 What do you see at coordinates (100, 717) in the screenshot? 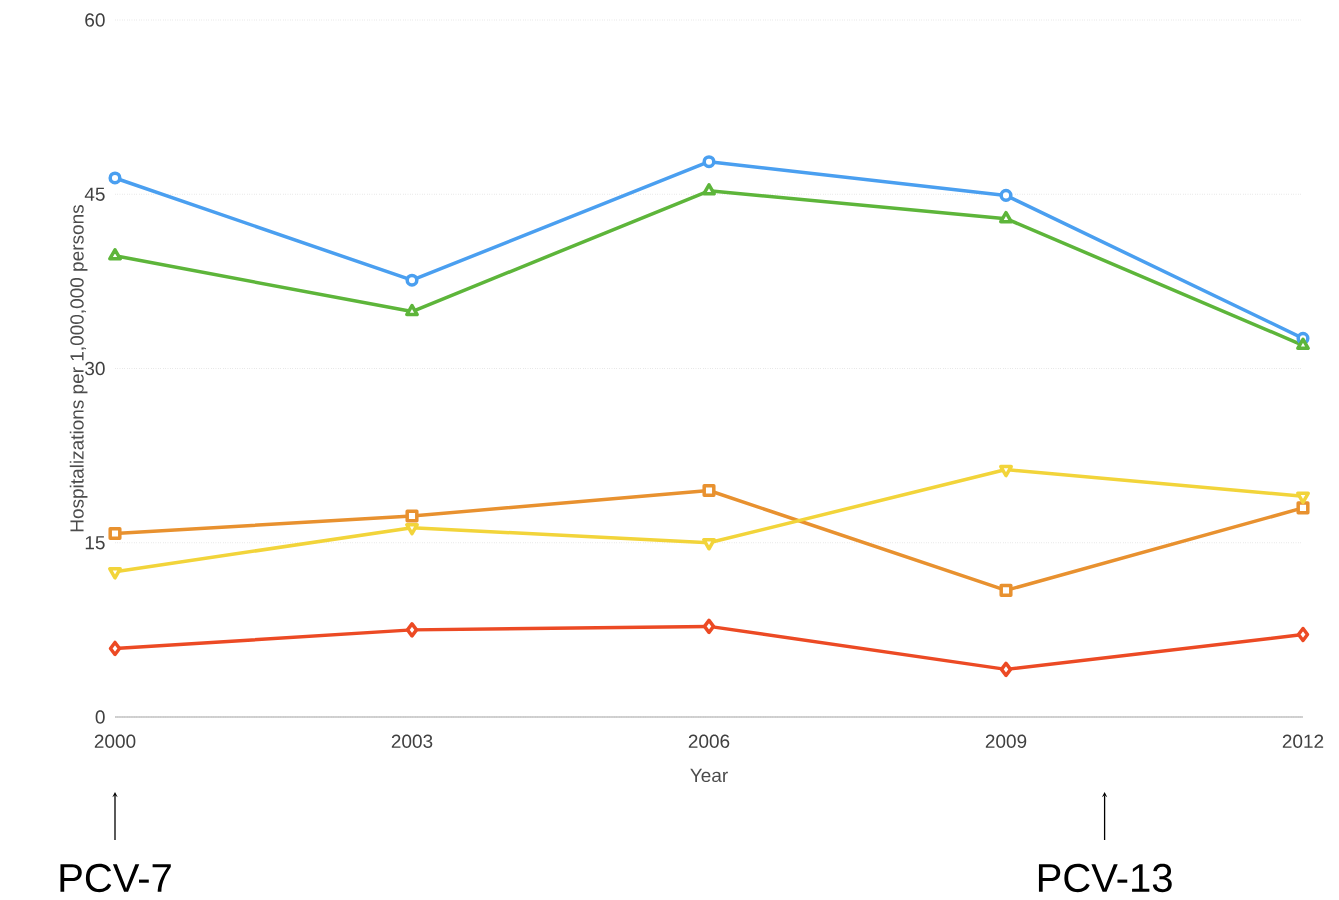
I see `y-tick-label: 0` at bounding box center [100, 717].